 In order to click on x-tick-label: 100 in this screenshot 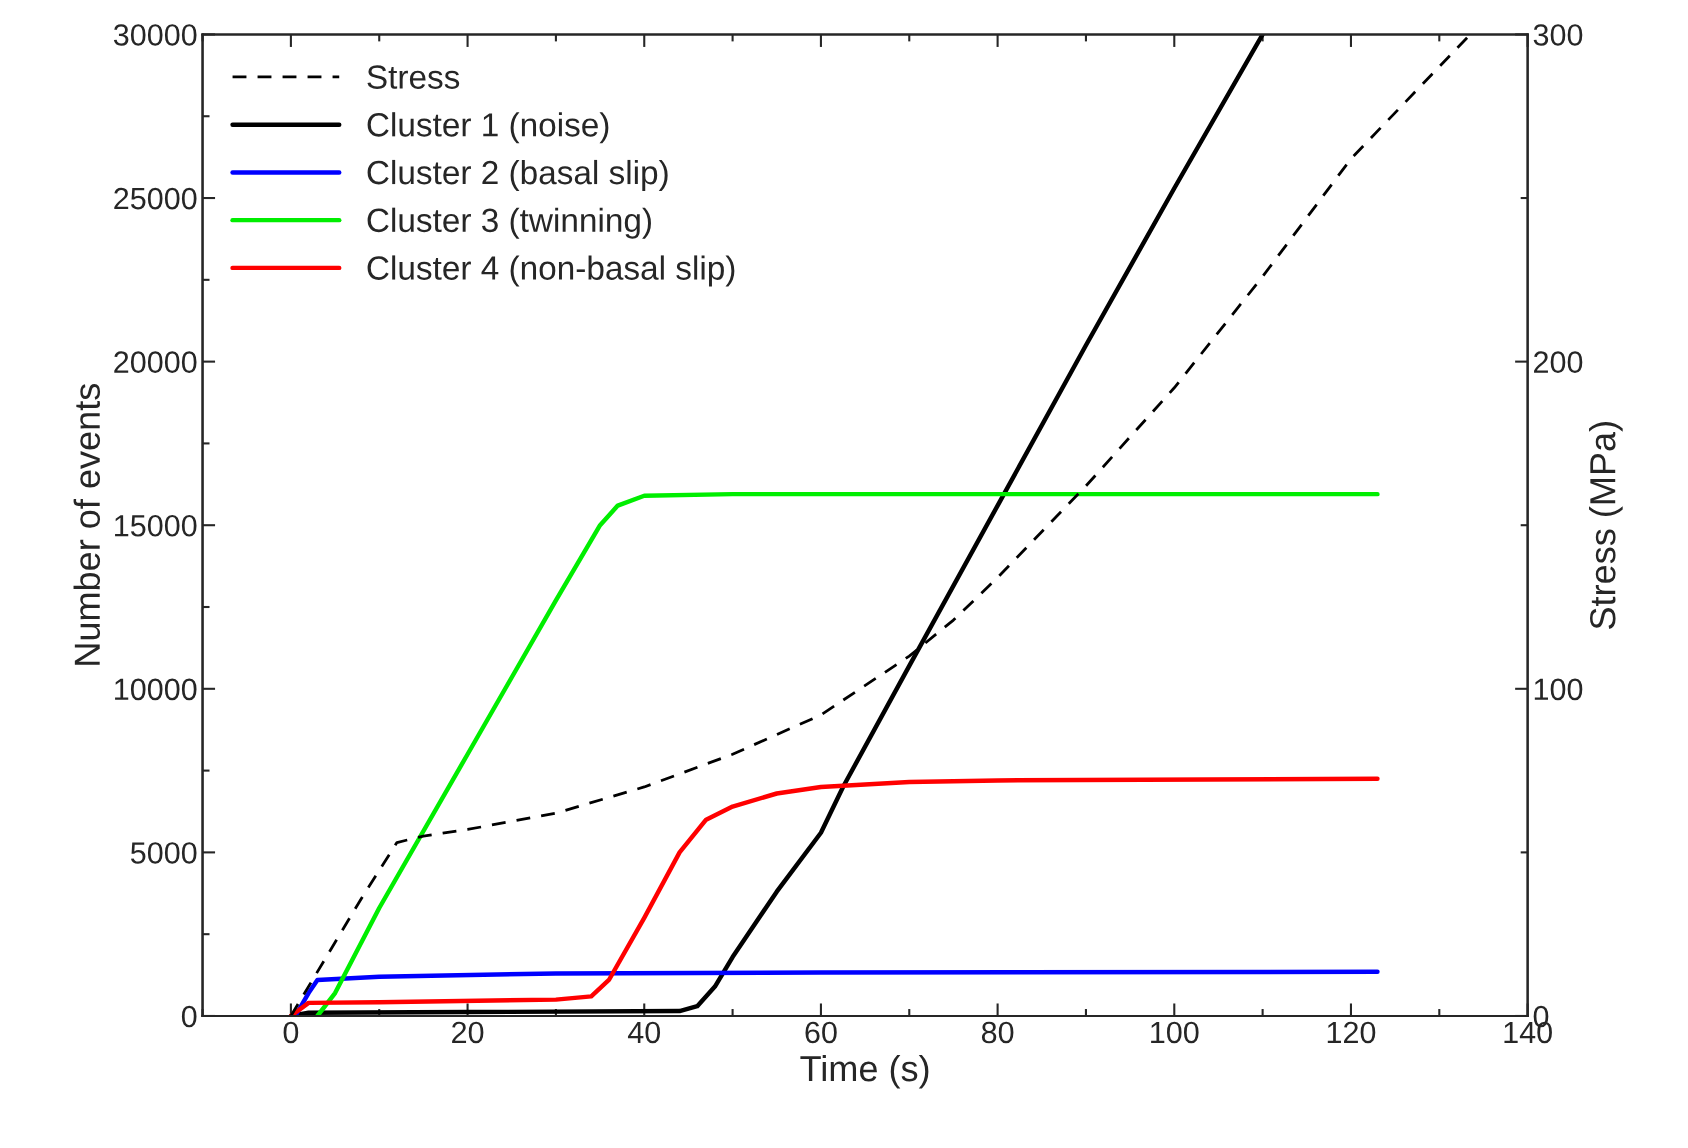, I will do `click(1175, 1032)`.